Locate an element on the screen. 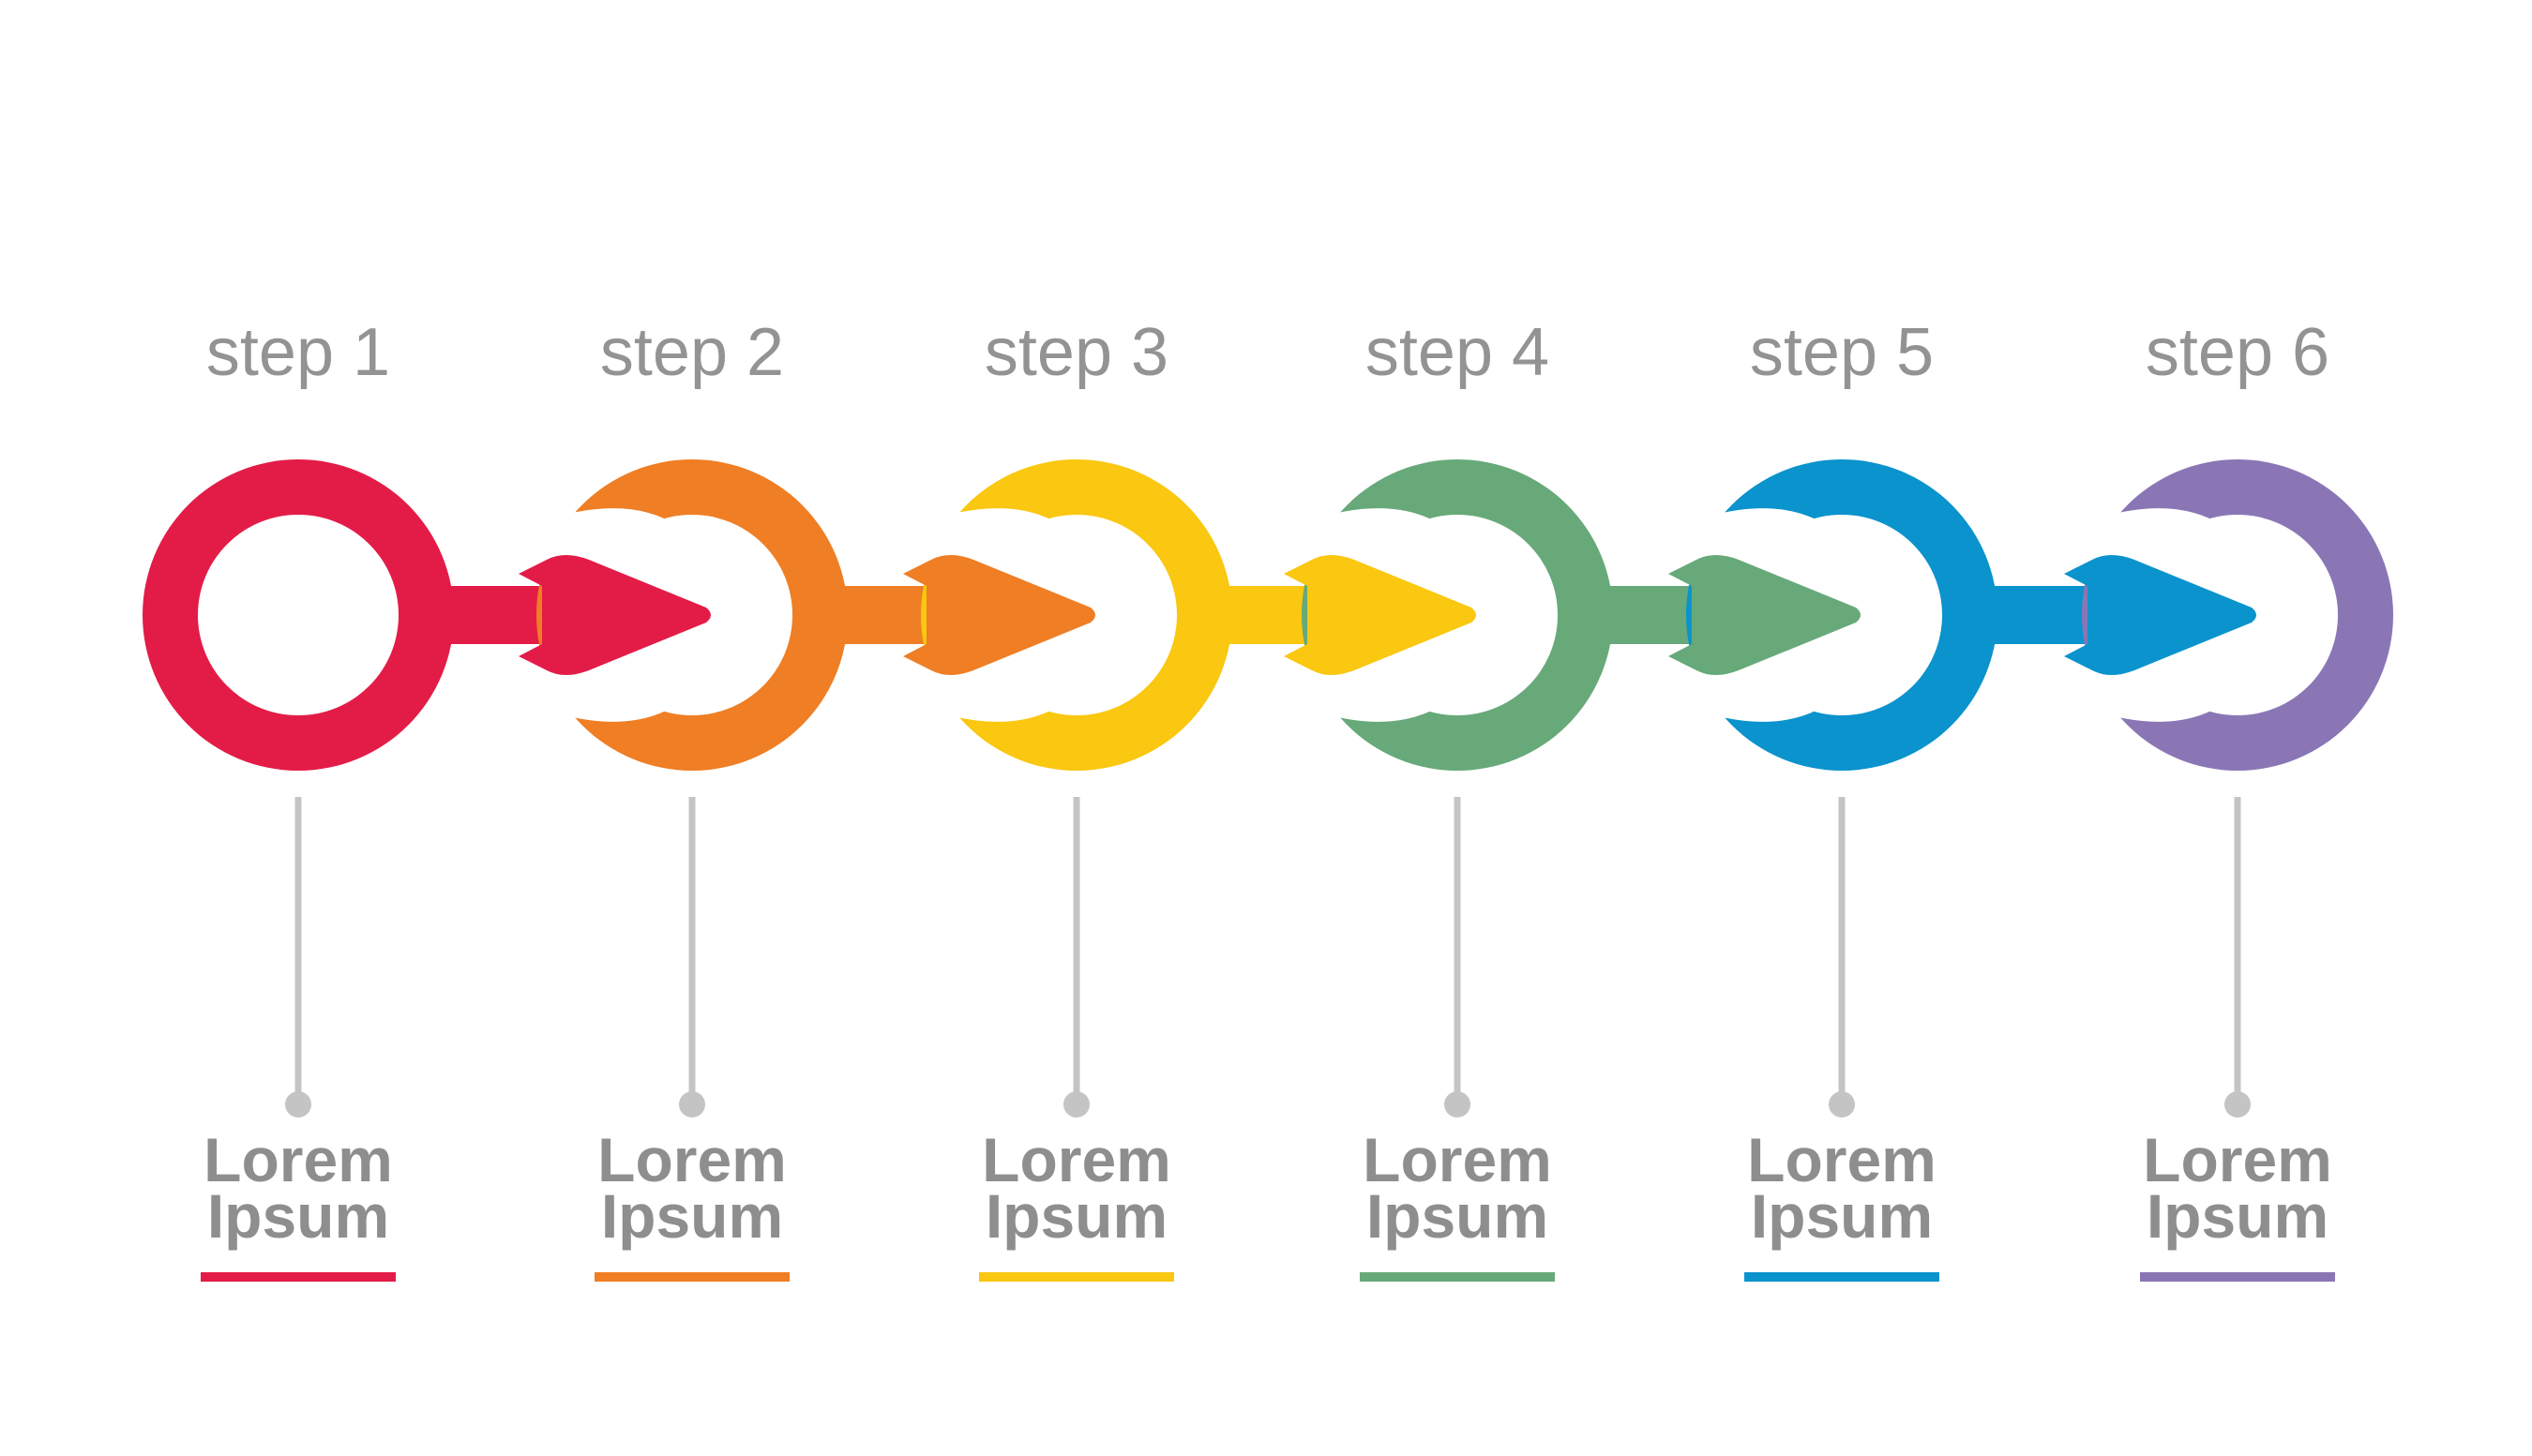 The width and height of the screenshot is (2532, 1456). step-label: step 4 is located at coordinates (1457, 352).